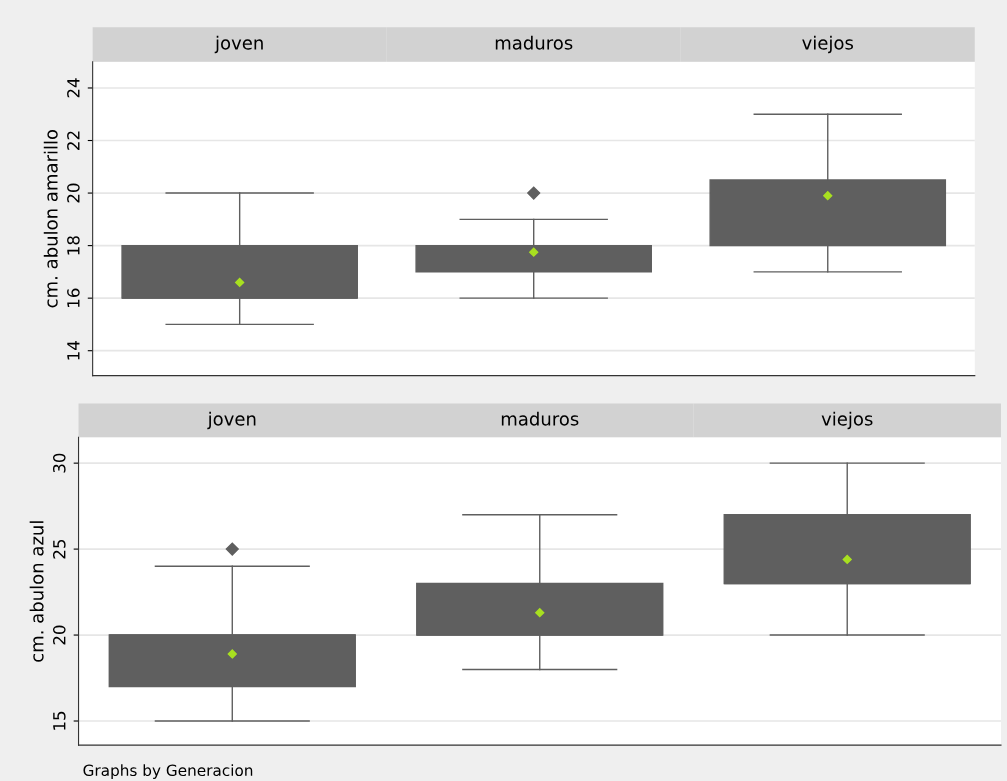 This screenshot has height=781, width=1007. I want to click on y-axis-title: cm. abulon azul, so click(36, 591).